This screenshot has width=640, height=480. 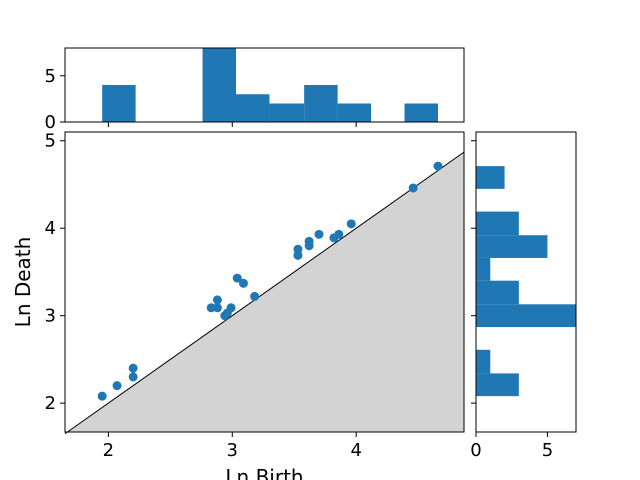 I want to click on top-y-tick-label: 0, so click(x=50, y=122).